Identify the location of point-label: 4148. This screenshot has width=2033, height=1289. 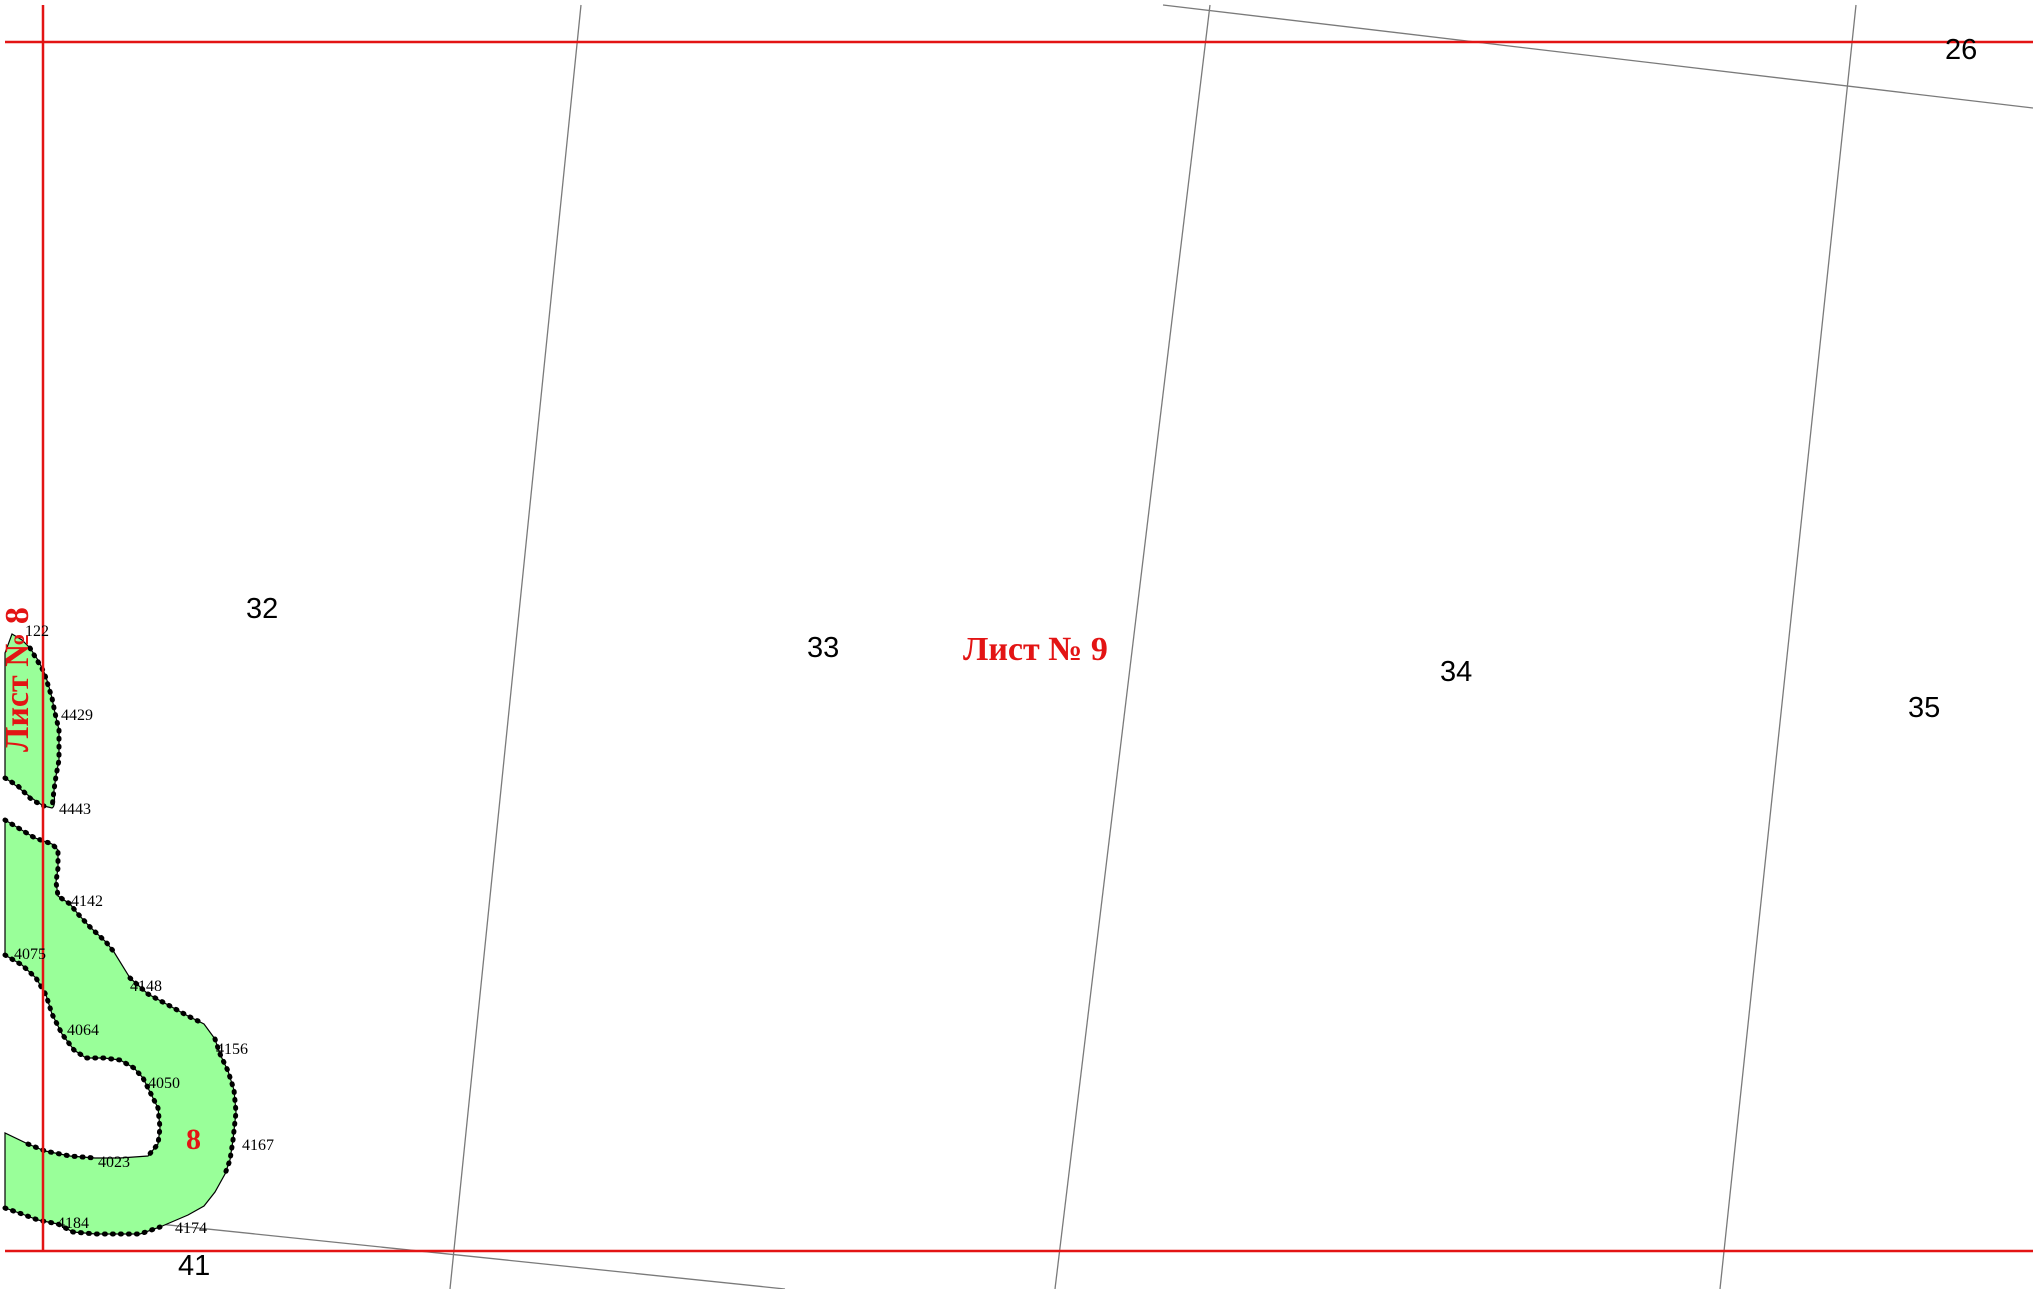
(146, 986).